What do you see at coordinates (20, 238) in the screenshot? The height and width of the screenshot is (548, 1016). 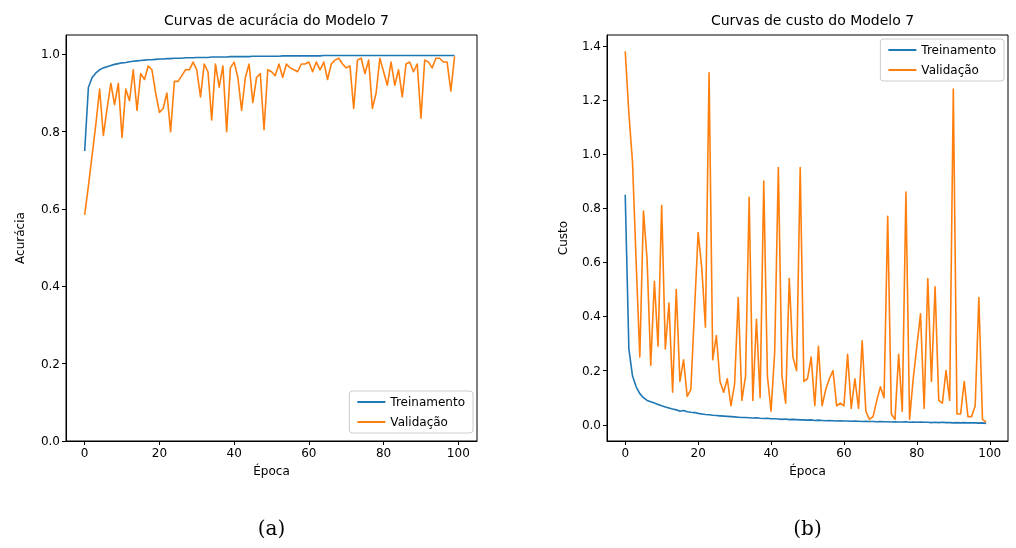 I see `y-axis-title: Acurácia` at bounding box center [20, 238].